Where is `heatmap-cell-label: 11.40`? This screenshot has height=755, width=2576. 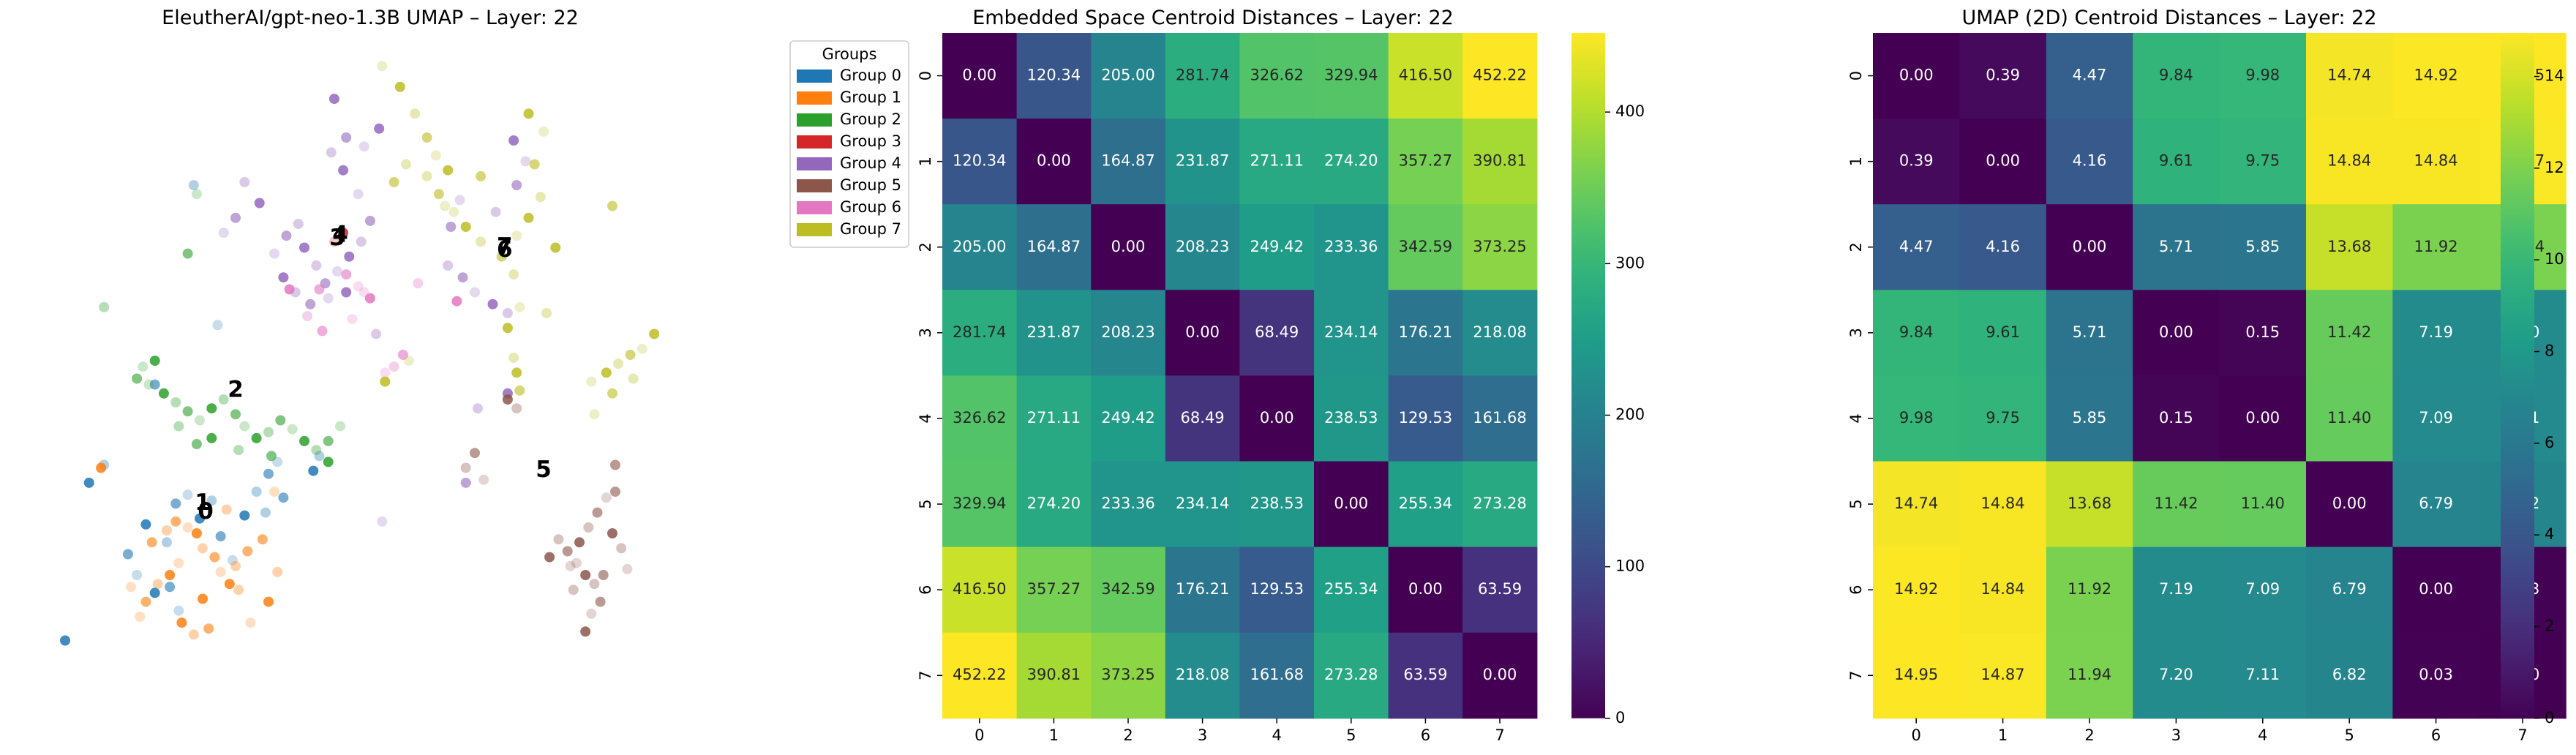 heatmap-cell-label: 11.40 is located at coordinates (2263, 503).